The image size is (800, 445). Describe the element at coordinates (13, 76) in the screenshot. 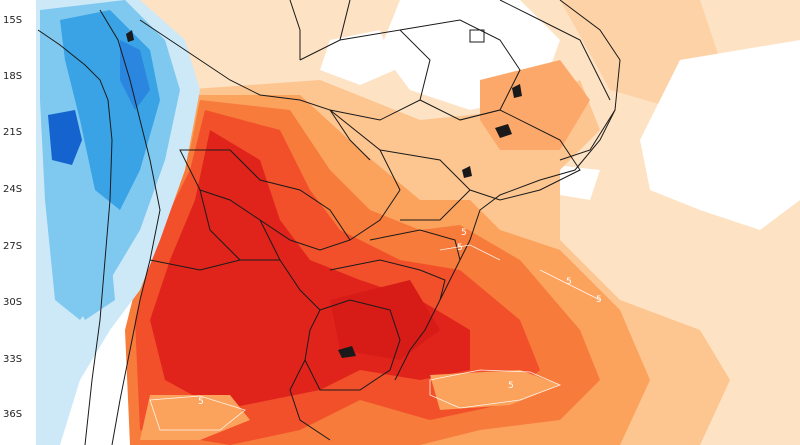

I see `latitude-label-18s: 18S` at that location.